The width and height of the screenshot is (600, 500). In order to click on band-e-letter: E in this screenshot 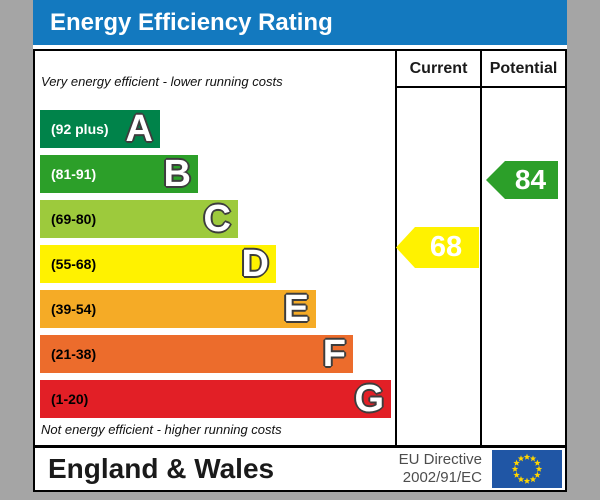, I will do `click(296, 309)`.